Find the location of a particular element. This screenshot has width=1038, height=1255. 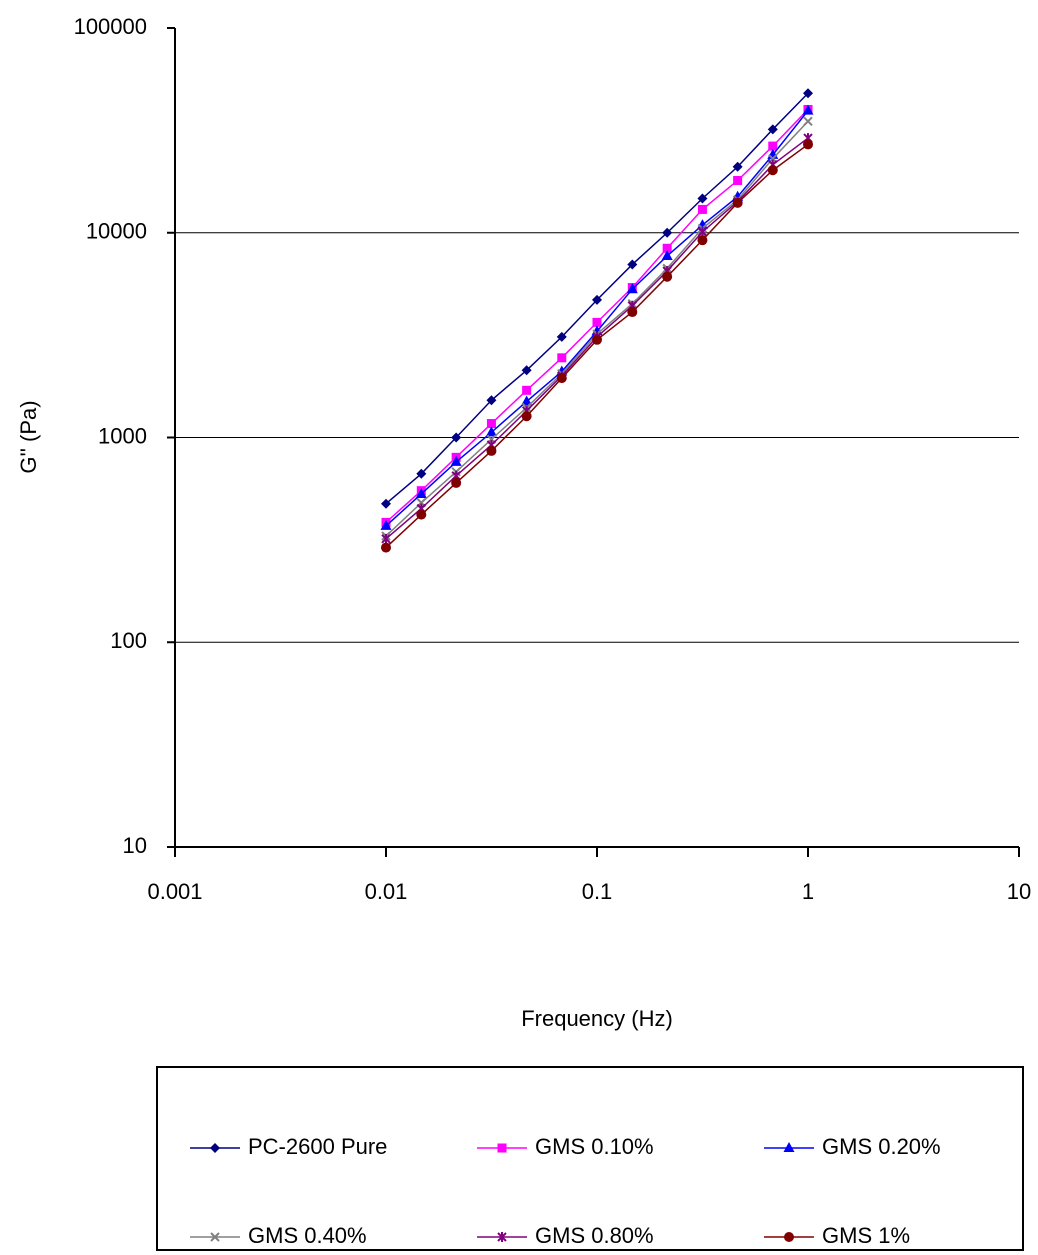

y-tick-label: 10 is located at coordinates (135, 845).